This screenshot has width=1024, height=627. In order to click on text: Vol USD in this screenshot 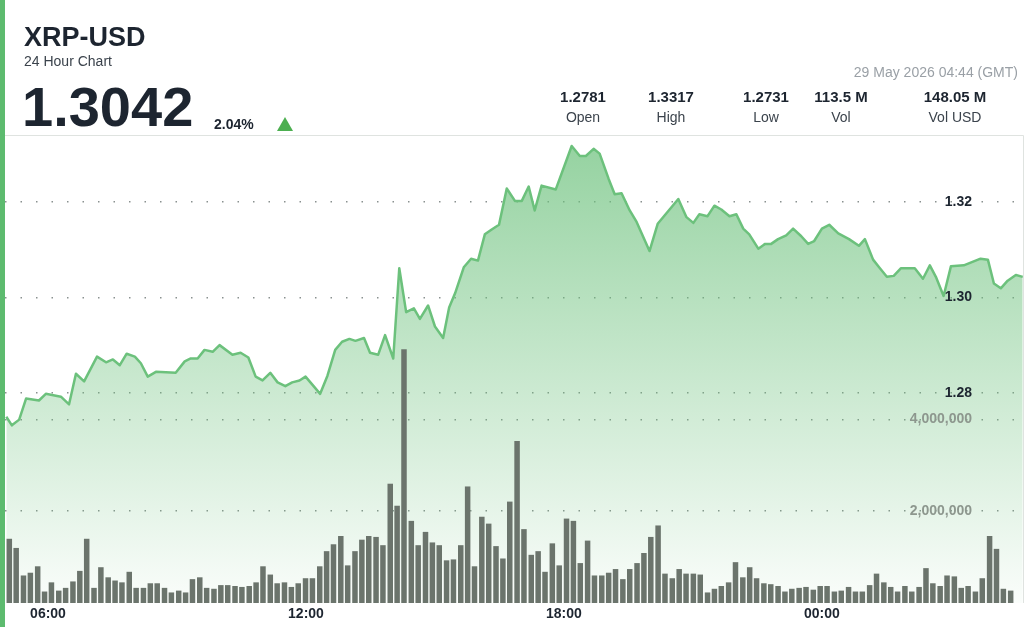, I will do `click(955, 117)`.